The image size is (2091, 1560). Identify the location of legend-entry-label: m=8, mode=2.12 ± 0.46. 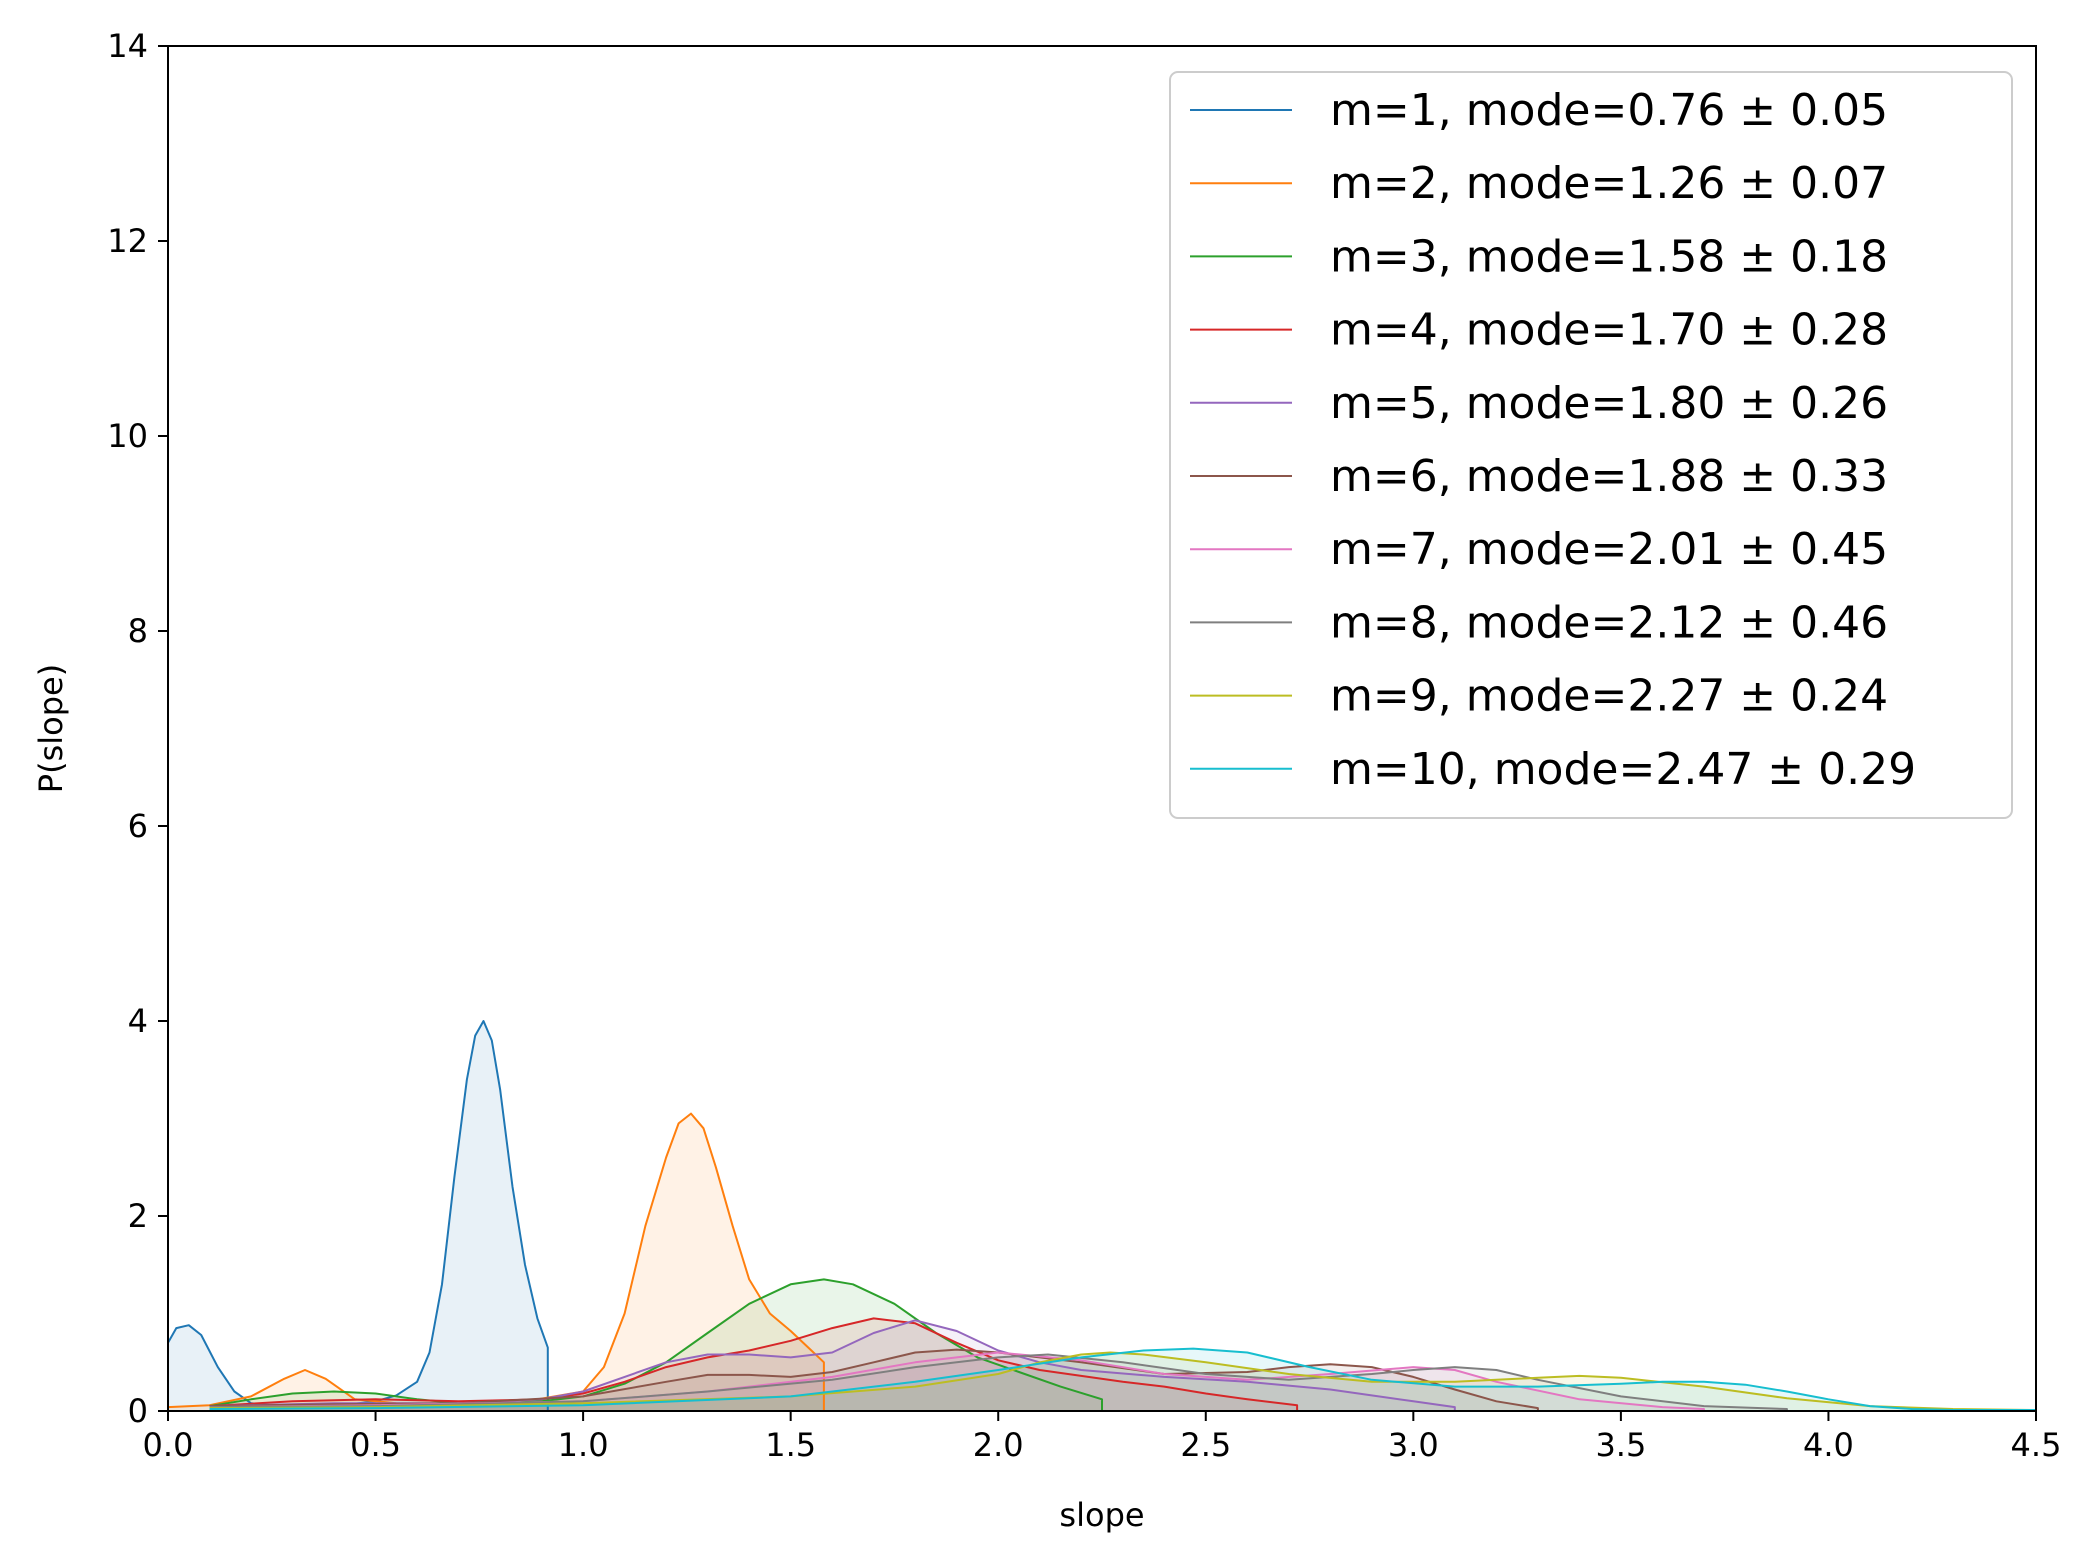
(1609, 622).